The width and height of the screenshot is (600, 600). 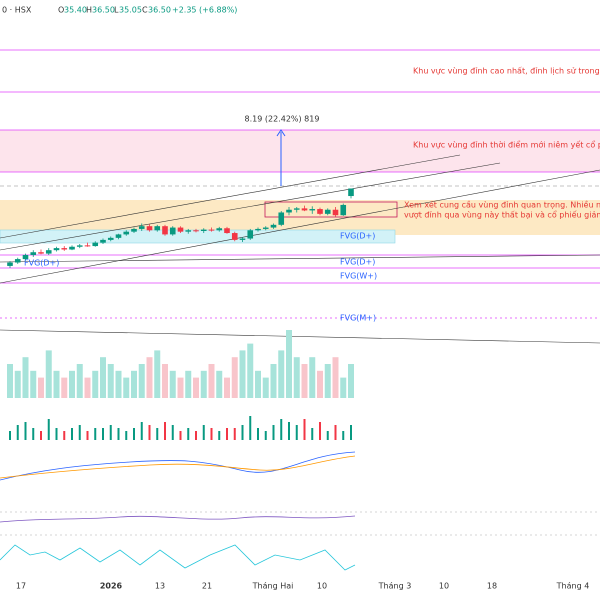 What do you see at coordinates (300, 151) in the screenshot?
I see `listing-zone` at bounding box center [300, 151].